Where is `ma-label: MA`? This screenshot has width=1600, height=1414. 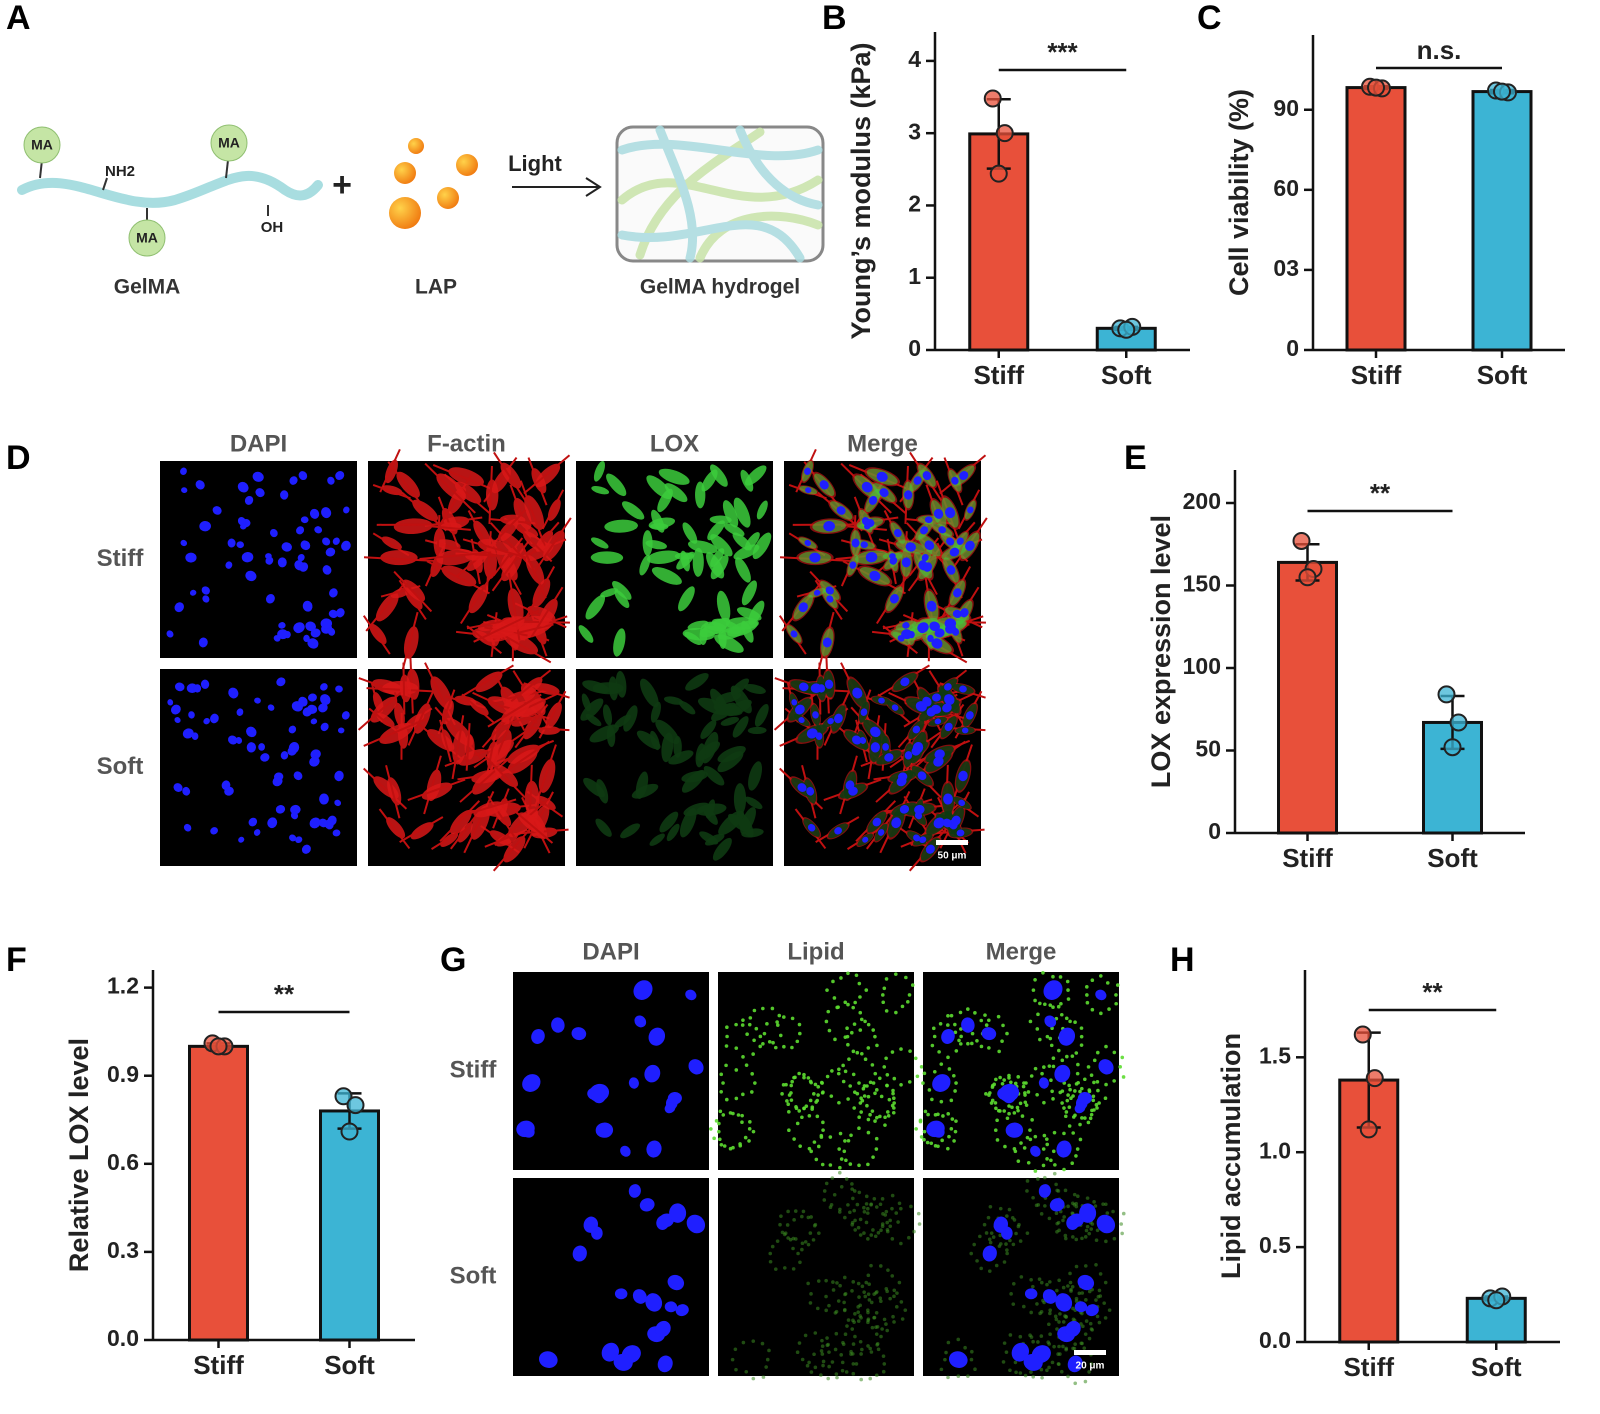
ma-label: MA is located at coordinates (42, 145).